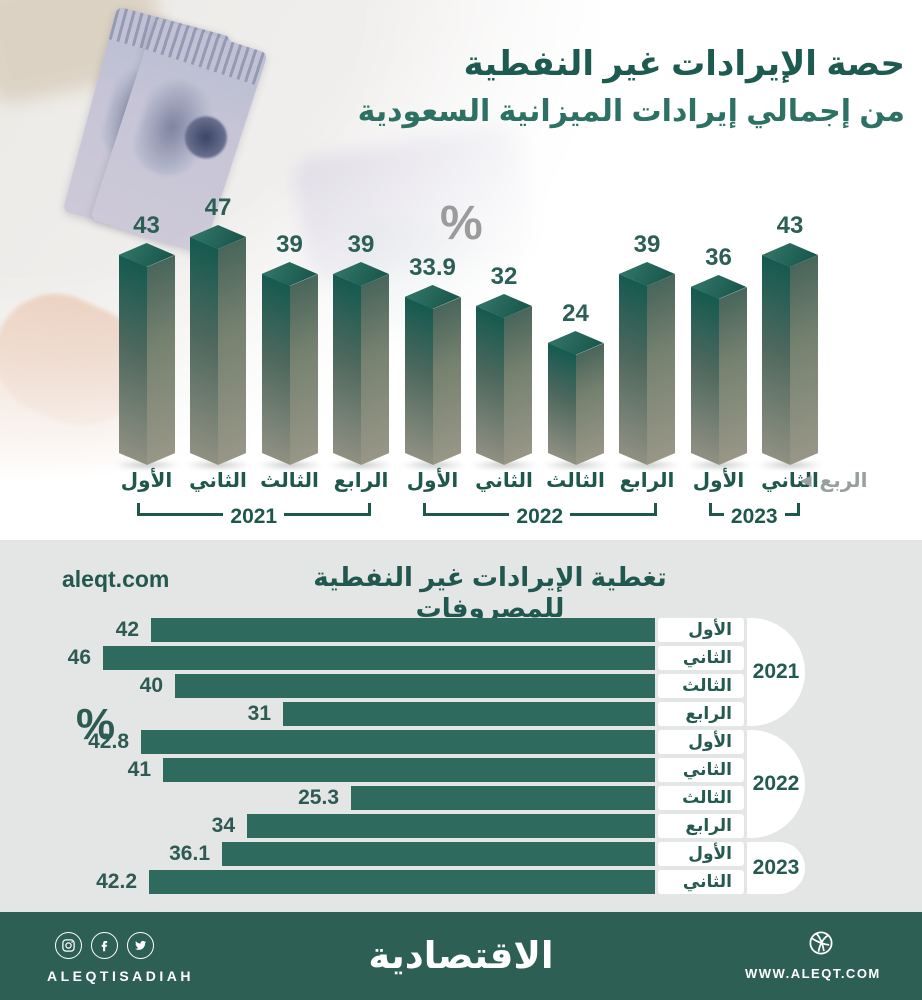  I want to click on hbar-value-label: 41, so click(139, 769).